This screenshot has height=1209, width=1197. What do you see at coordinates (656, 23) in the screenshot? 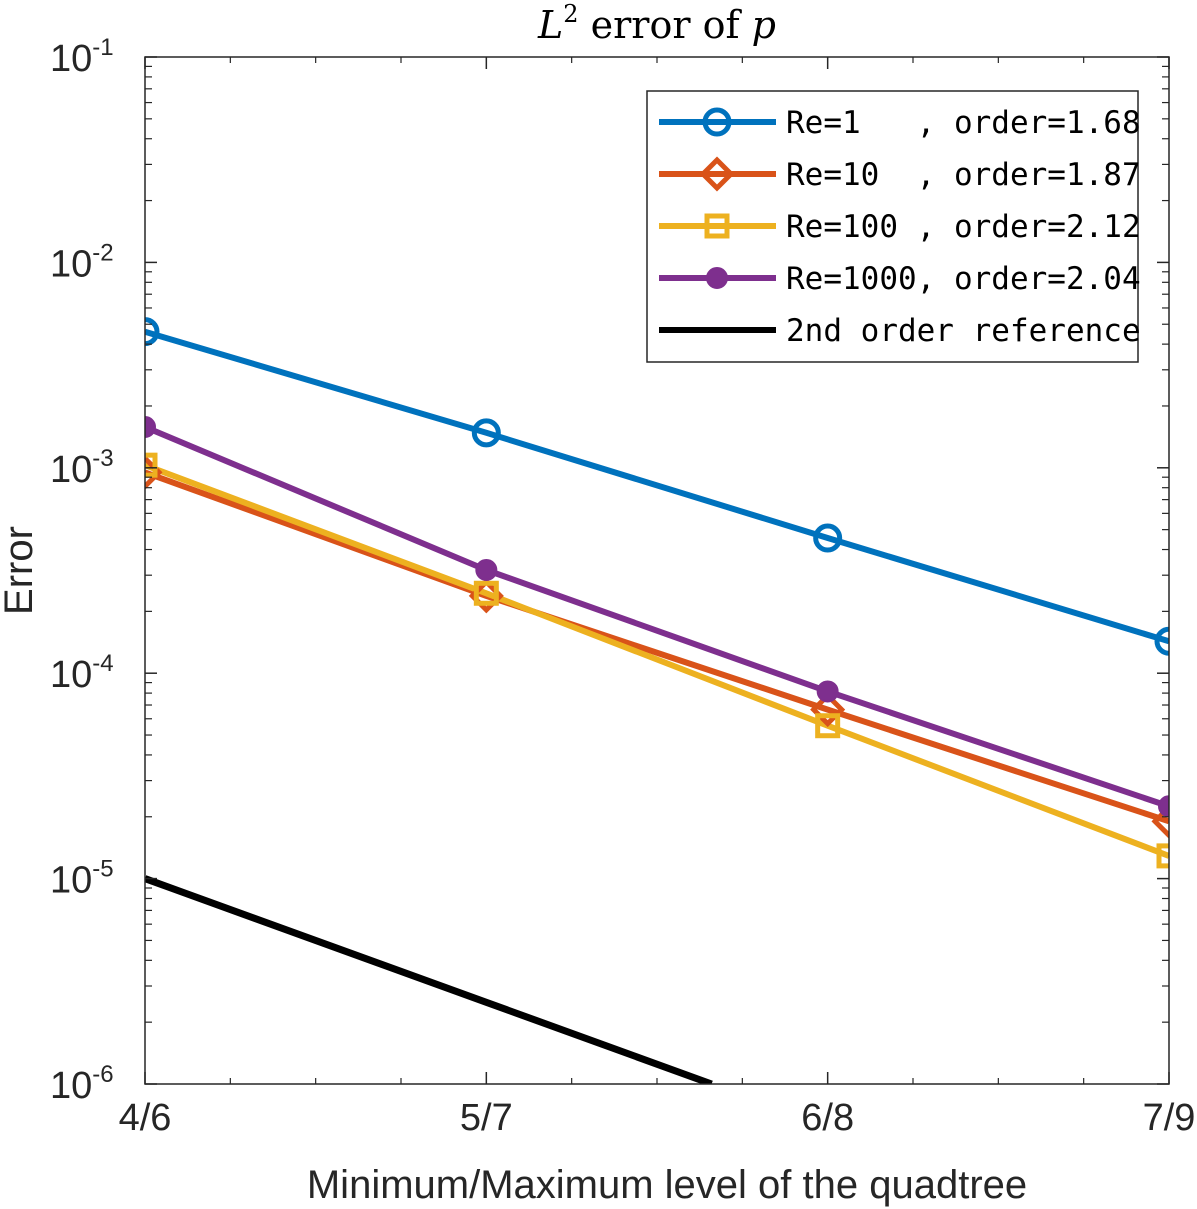
I see `chart-title: L2 error of p` at bounding box center [656, 23].